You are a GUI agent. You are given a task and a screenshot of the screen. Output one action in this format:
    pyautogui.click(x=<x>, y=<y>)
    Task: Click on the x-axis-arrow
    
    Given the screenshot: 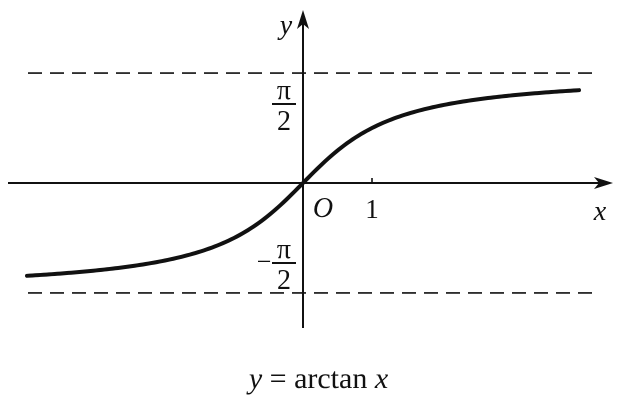 What is the action you would take?
    pyautogui.click(x=603, y=183)
    